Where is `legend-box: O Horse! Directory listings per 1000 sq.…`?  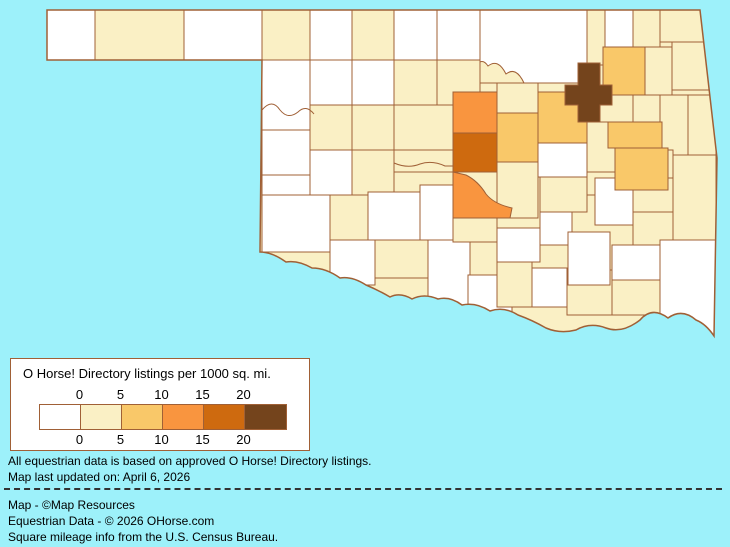 legend-box: O Horse! Directory listings per 1000 sq.… is located at coordinates (160, 404).